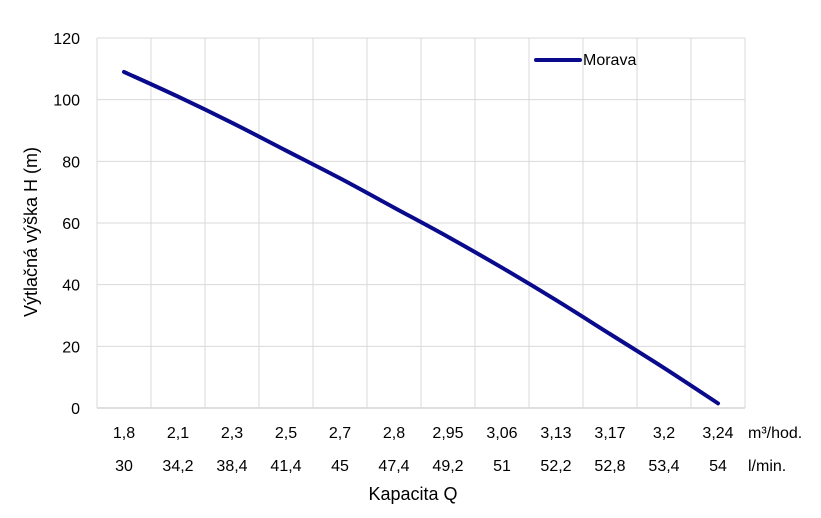 The width and height of the screenshot is (821, 518). Describe the element at coordinates (447, 433) in the screenshot. I see `x-tick-label-primary: 2,95` at that location.